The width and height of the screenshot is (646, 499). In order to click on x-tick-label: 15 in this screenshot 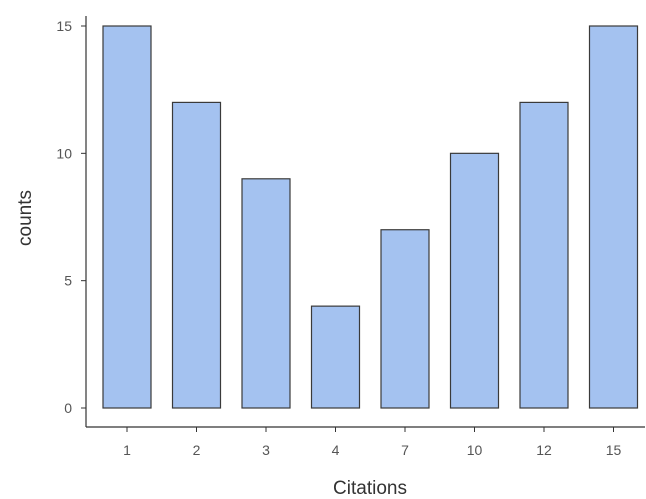, I will do `click(614, 450)`.